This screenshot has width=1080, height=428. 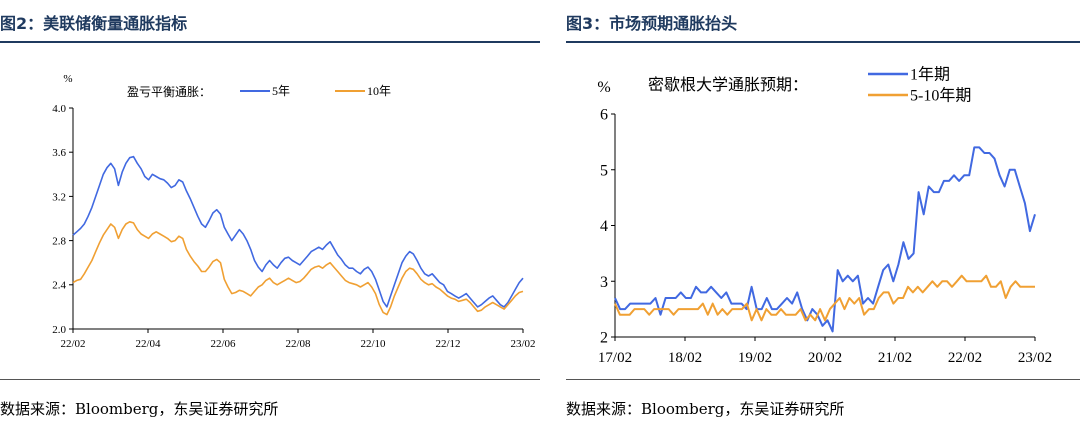 What do you see at coordinates (823, 379) in the screenshot?
I see `right-bottom-rule` at bounding box center [823, 379].